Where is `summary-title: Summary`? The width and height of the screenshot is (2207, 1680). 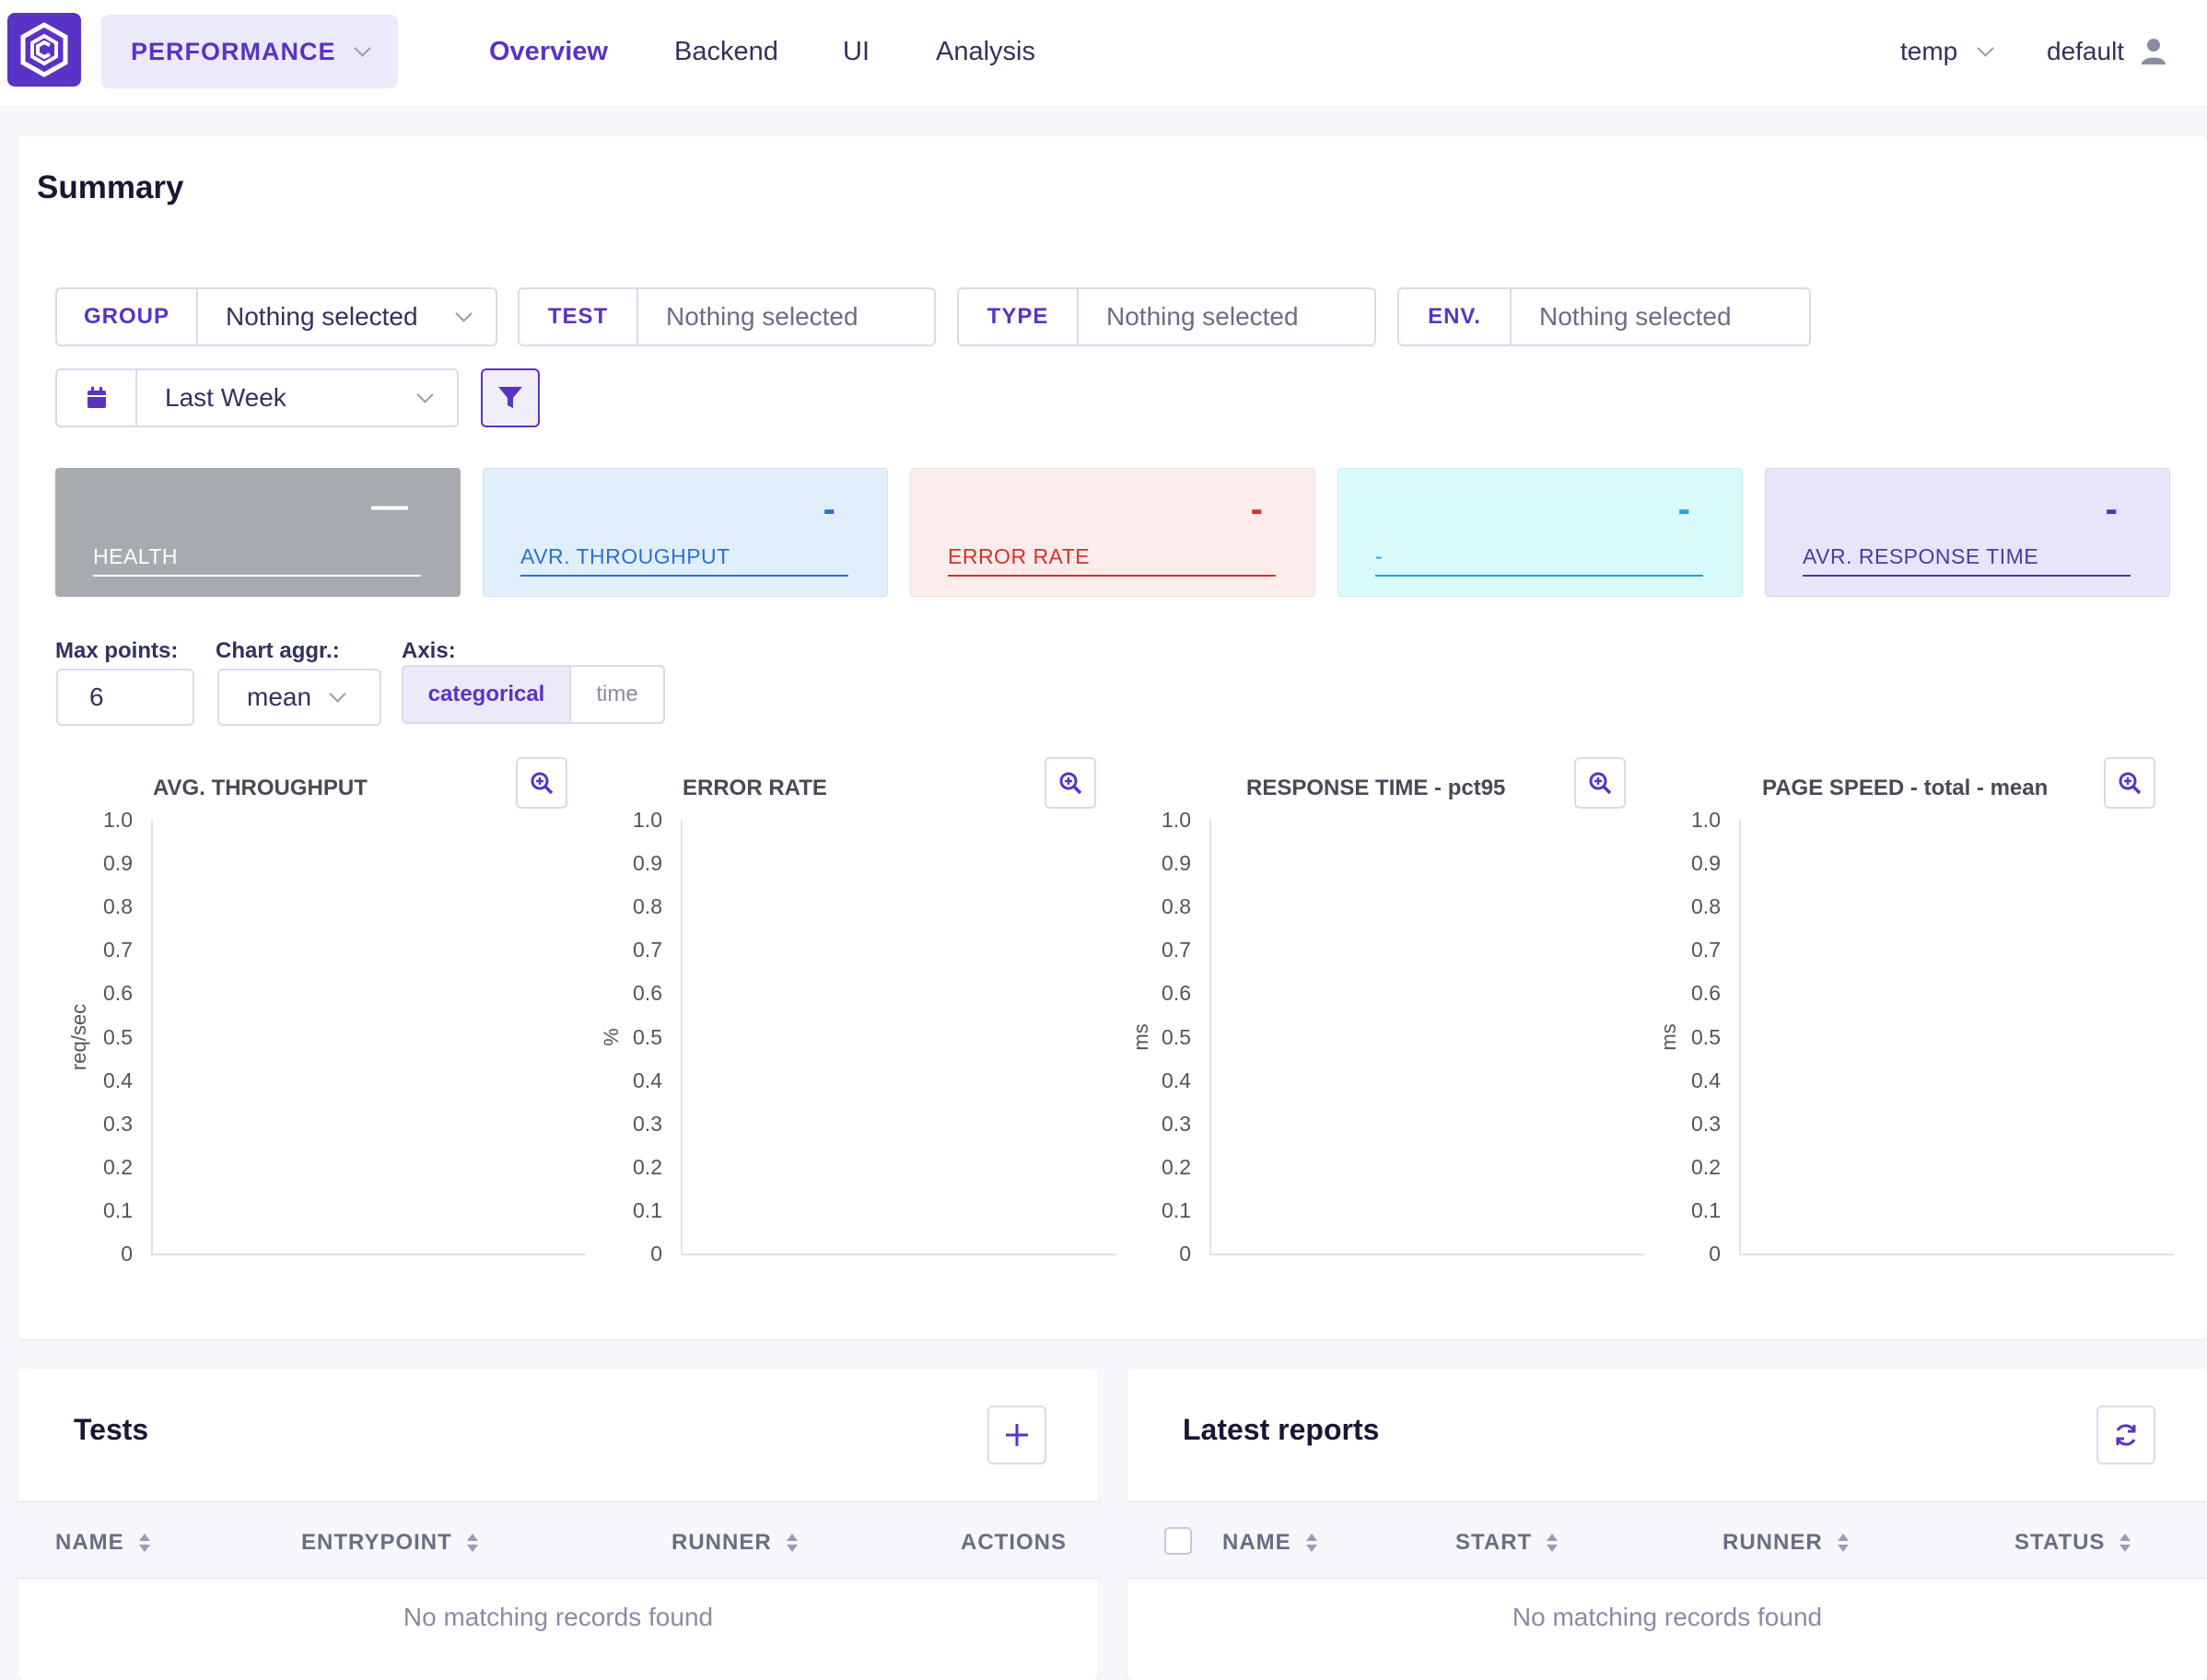
summary-title: Summary is located at coordinates (110, 187).